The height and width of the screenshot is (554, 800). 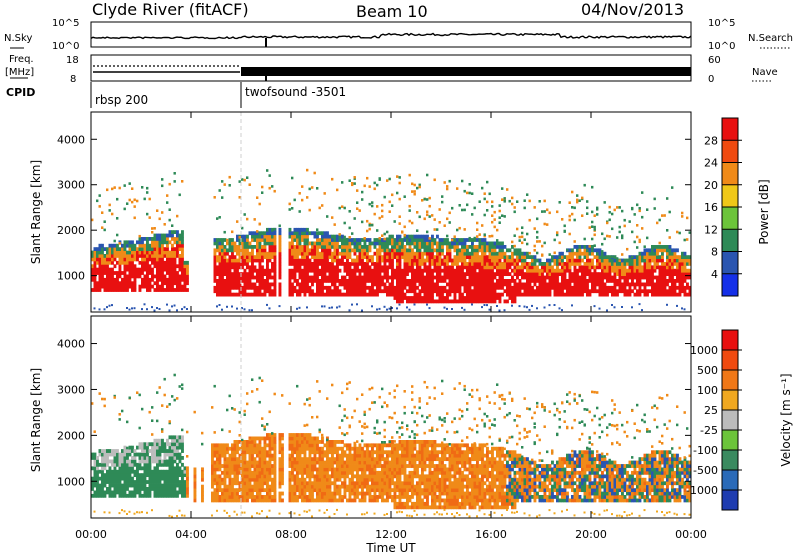 What do you see at coordinates (721, 46) in the screenshot?
I see `nsearch-tick-bottom: 10^0` at bounding box center [721, 46].